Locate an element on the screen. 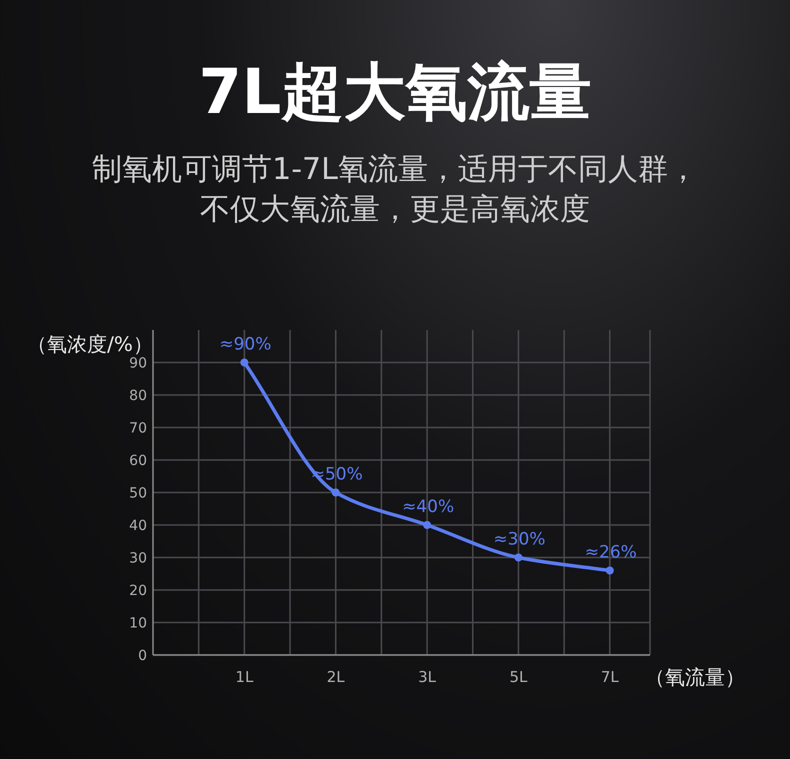  y-tick-label: 20 is located at coordinates (138, 591).